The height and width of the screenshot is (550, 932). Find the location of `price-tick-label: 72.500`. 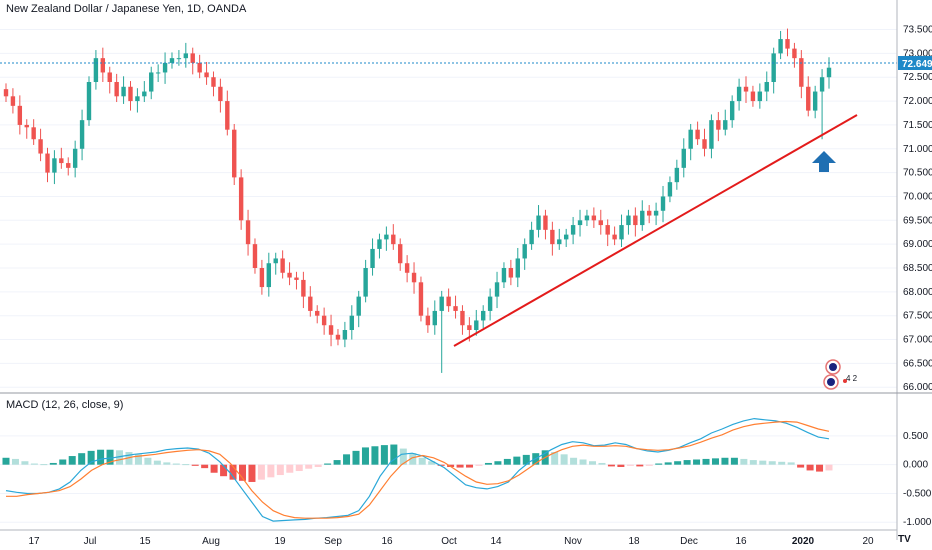

price-tick-label: 72.500 is located at coordinates (917, 77).